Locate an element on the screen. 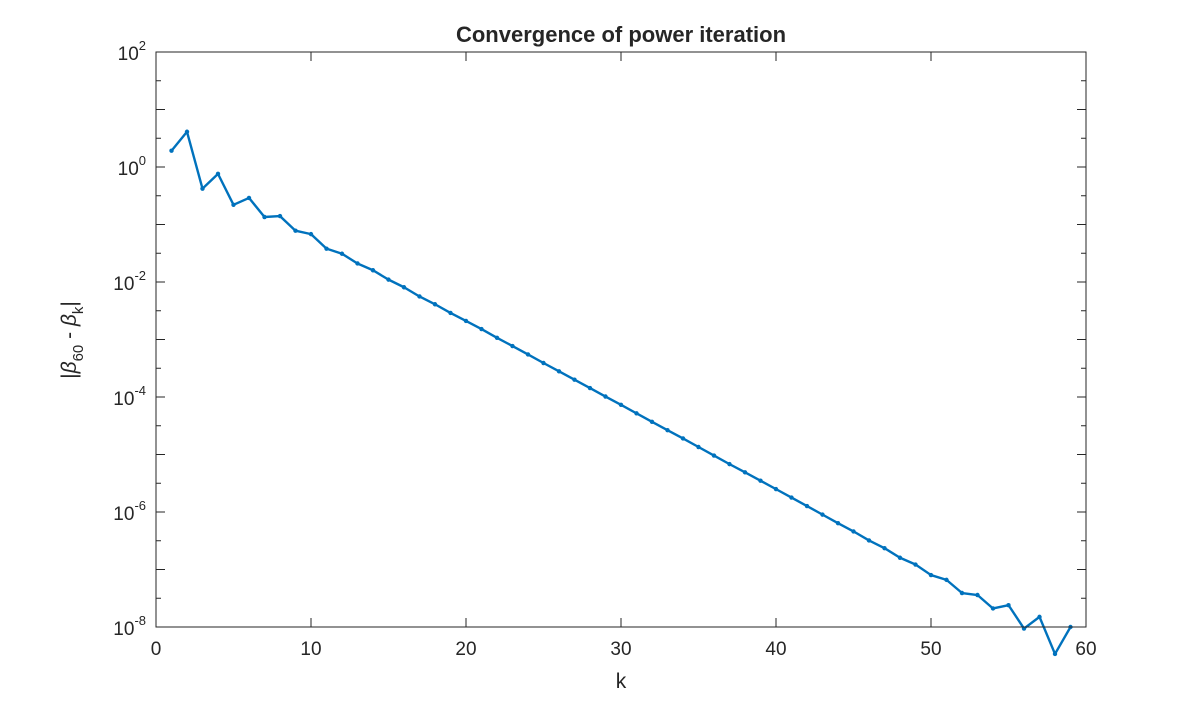 This screenshot has width=1200, height=705. y-axis-label-middle: - is located at coordinates (69, 335).